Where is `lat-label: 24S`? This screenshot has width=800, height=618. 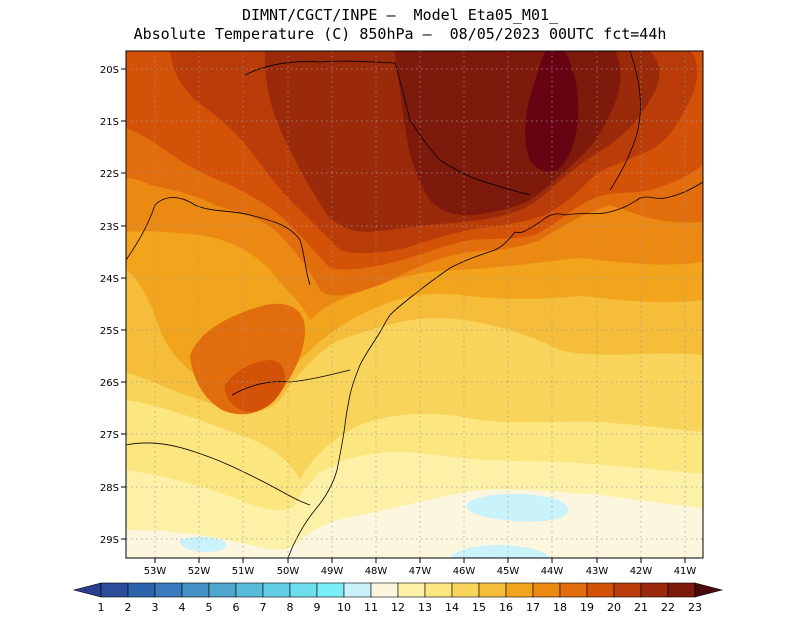
lat-label: 24S is located at coordinates (109, 279).